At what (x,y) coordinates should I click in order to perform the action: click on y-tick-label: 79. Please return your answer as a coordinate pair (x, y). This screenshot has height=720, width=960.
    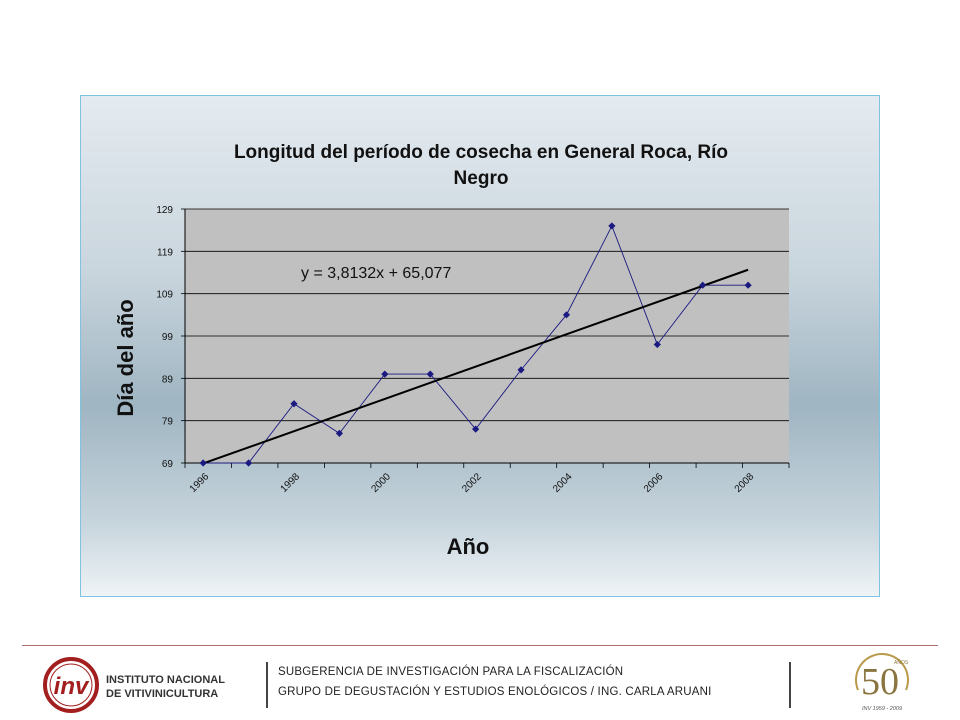
    Looking at the image, I should click on (168, 422).